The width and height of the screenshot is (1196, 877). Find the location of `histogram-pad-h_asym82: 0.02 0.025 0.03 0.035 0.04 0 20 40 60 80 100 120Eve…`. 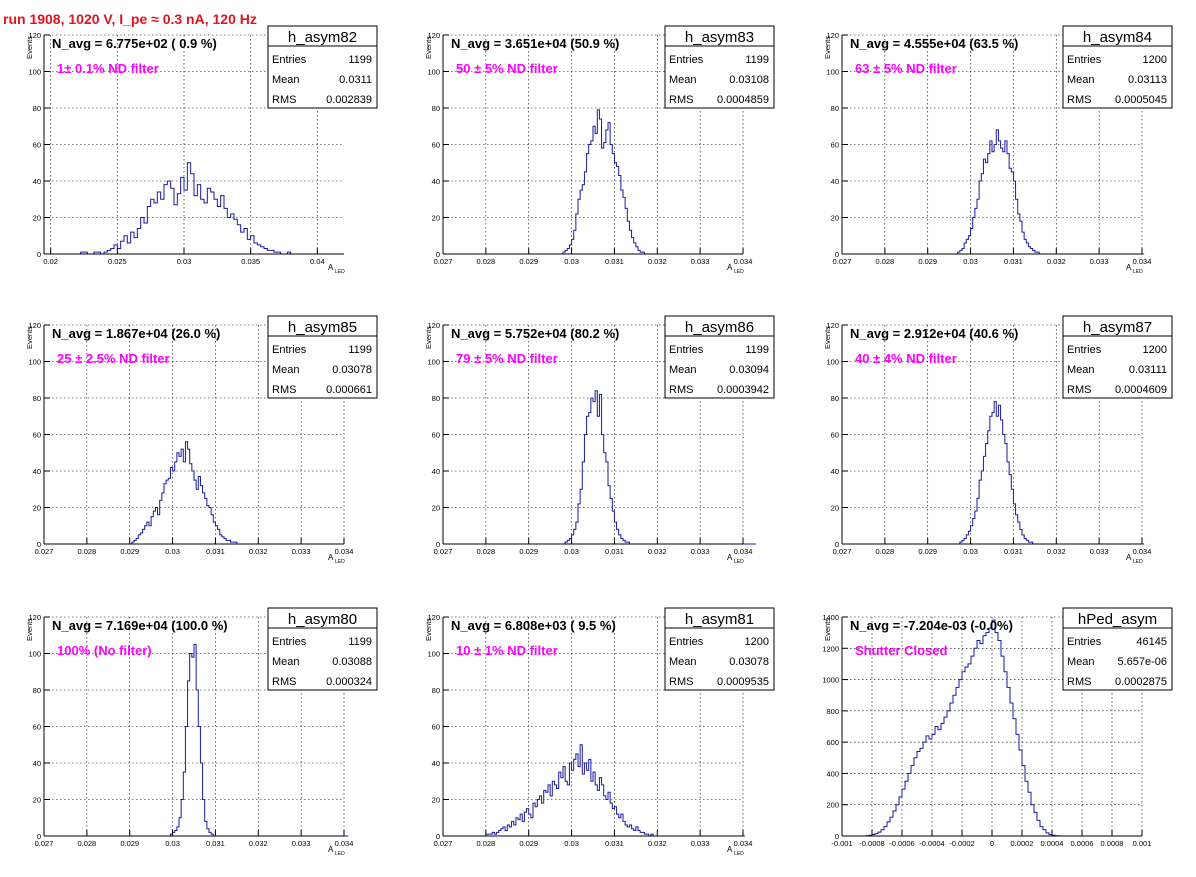

histogram-pad-h_asym82: 0.02 0.025 0.03 0.035 0.04 0 20 40 60 80 100 120Eve… is located at coordinates (201, 150).